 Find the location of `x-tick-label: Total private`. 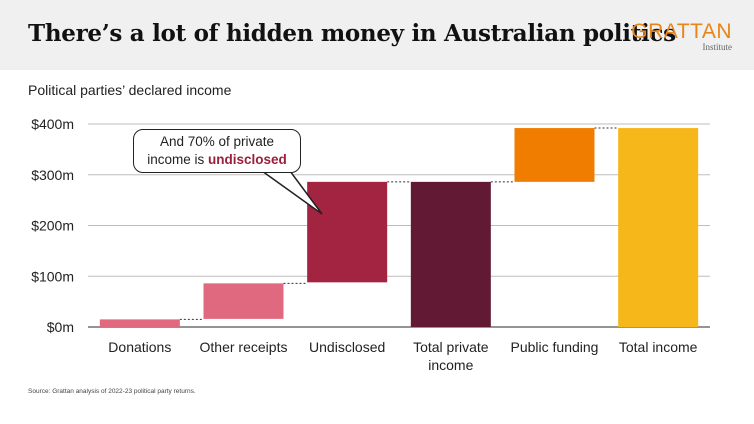

x-tick-label: Total private is located at coordinates (451, 347).